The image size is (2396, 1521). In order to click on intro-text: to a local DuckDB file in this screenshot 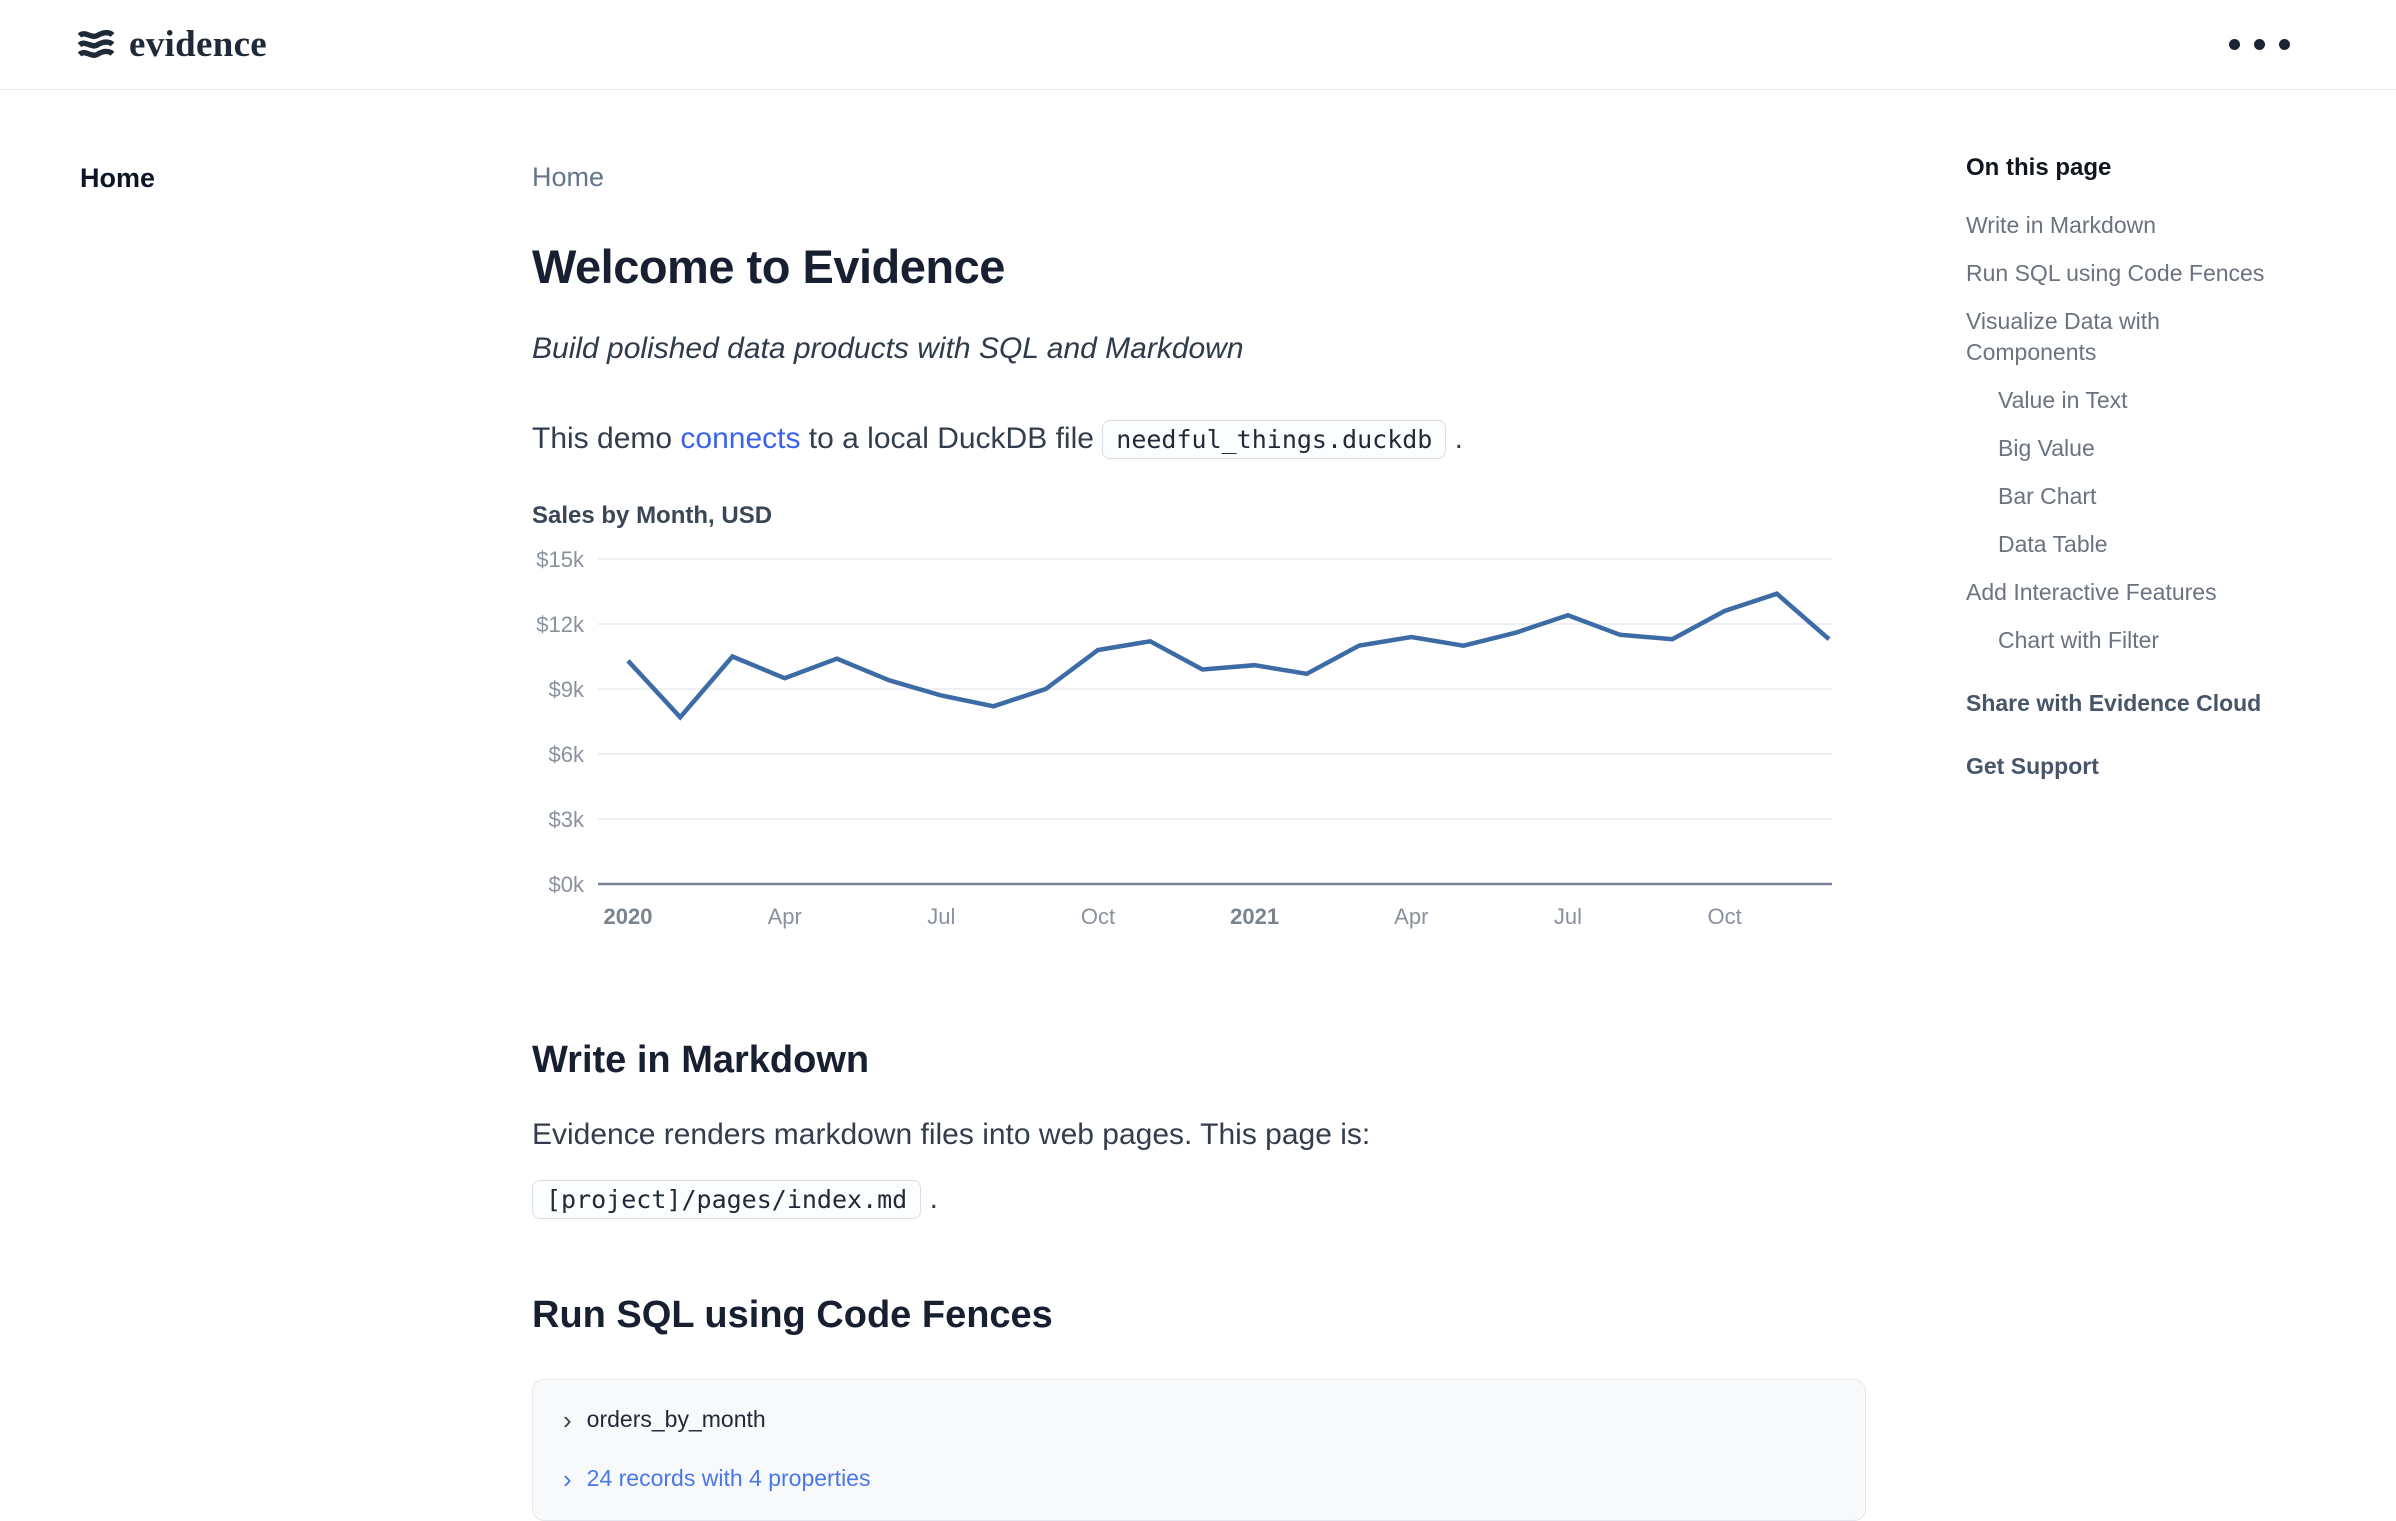, I will do `click(951, 438)`.